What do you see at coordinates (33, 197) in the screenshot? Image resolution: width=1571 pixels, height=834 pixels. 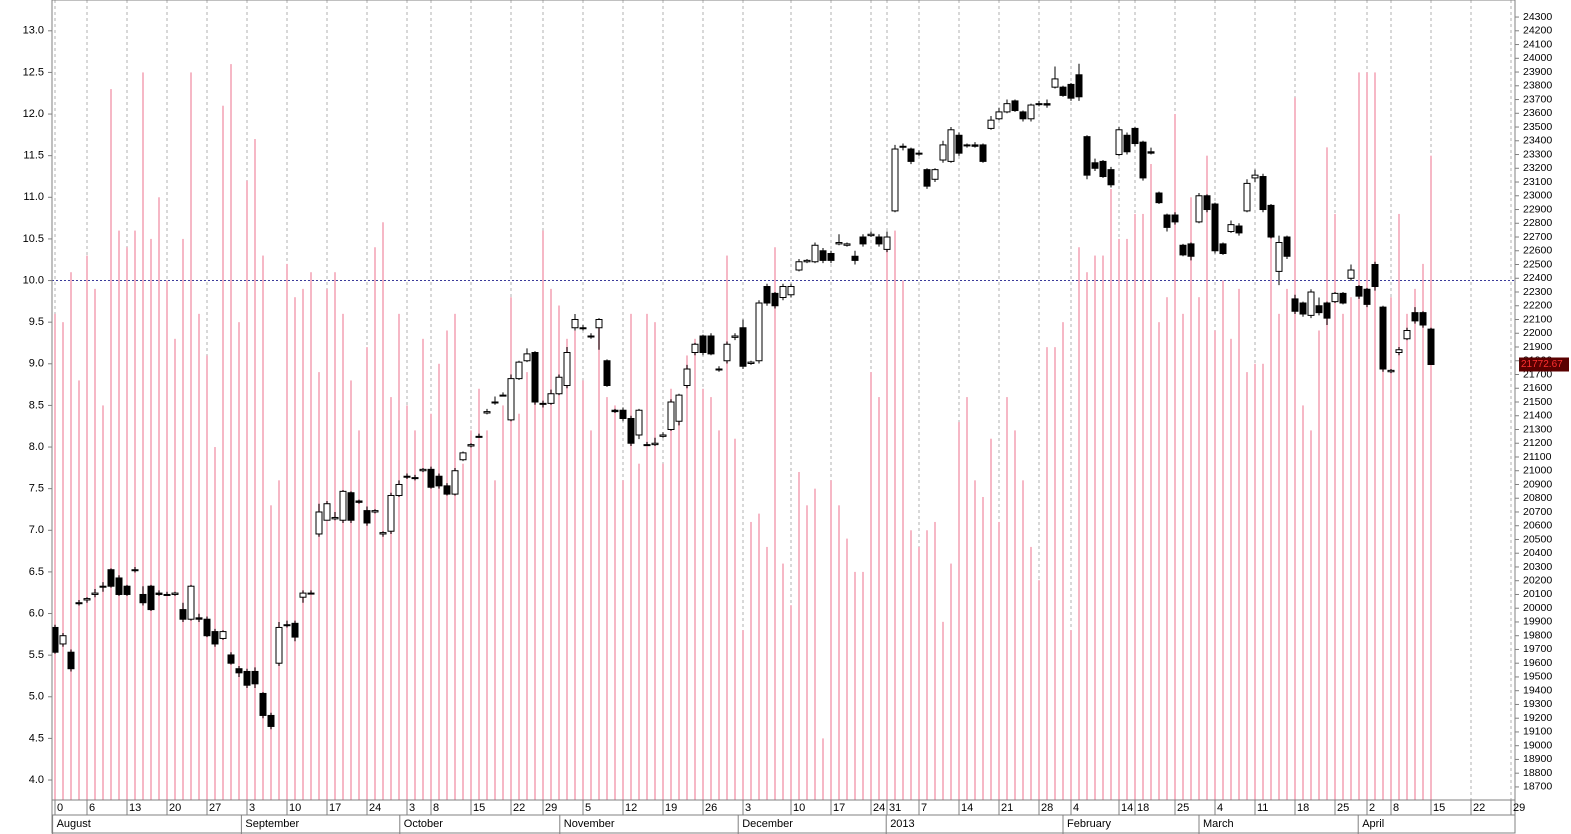 I see `y-tick-label: 11.0` at bounding box center [33, 197].